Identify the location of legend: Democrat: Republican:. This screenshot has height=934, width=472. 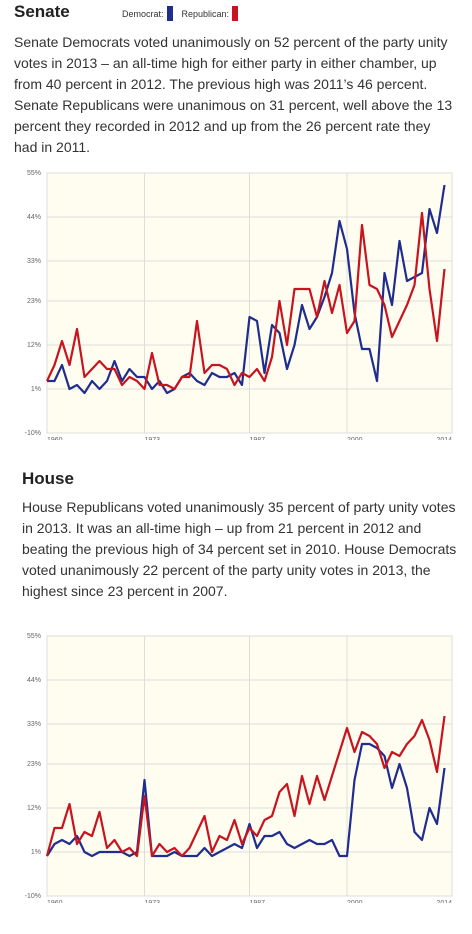
(183, 13).